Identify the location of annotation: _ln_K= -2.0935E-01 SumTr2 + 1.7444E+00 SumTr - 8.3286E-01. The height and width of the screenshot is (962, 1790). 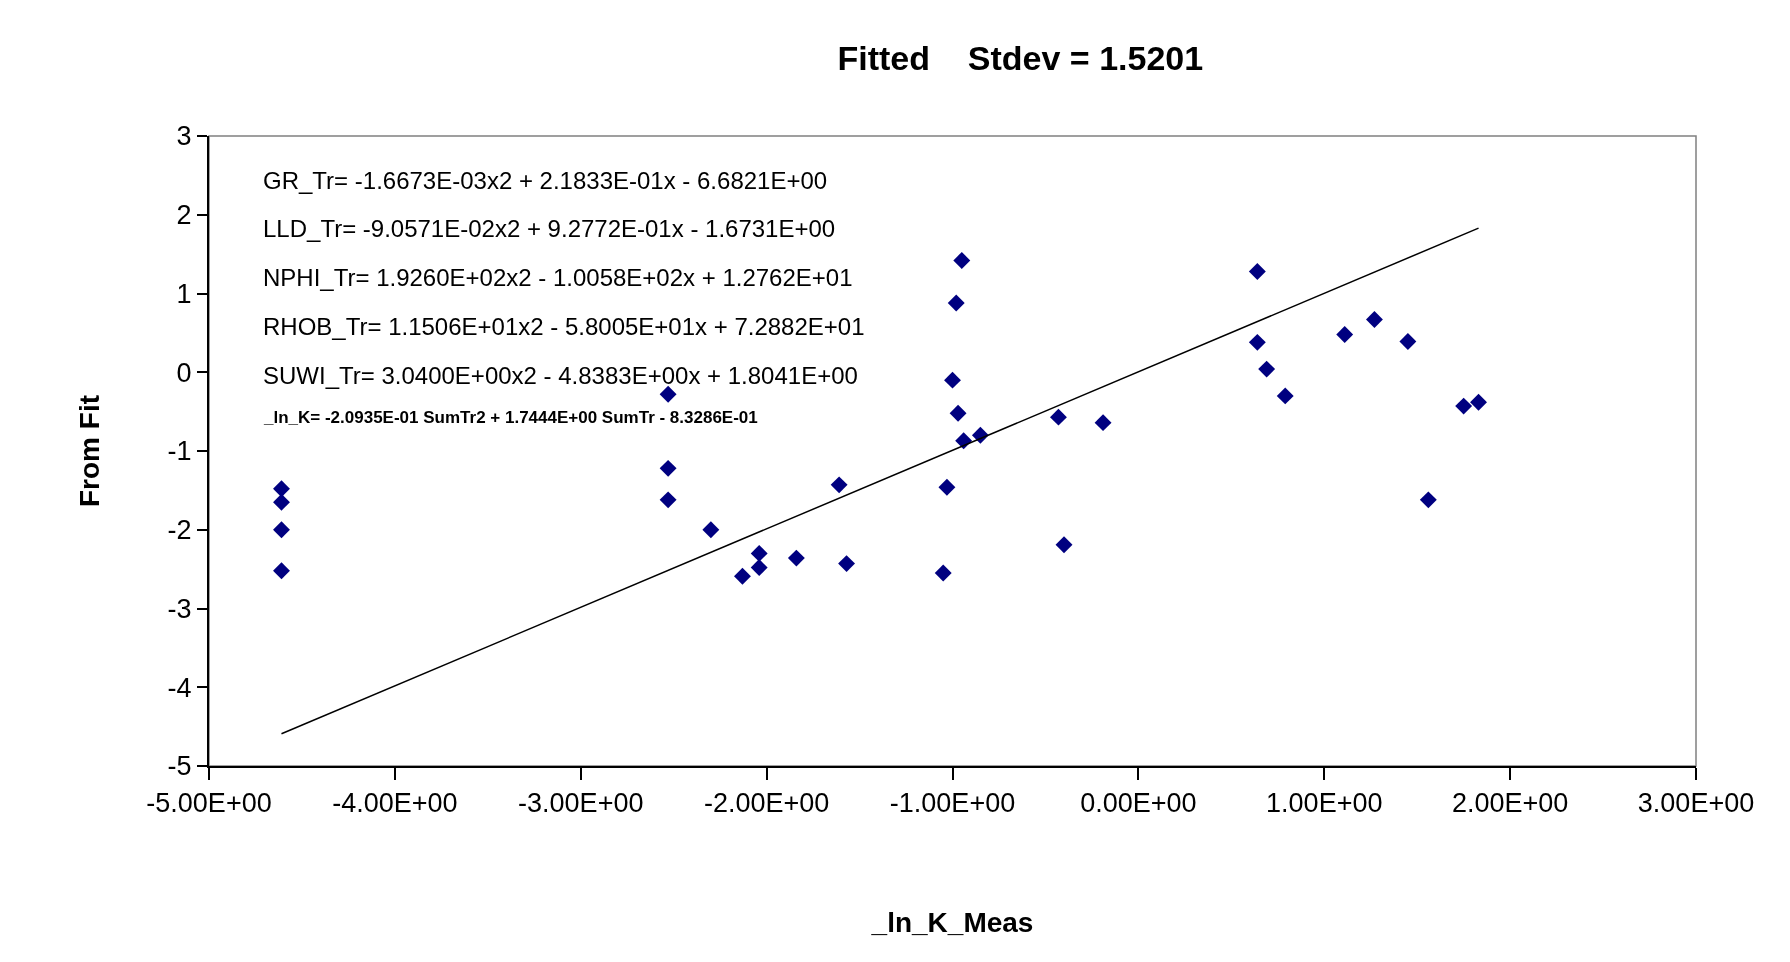
(510, 417).